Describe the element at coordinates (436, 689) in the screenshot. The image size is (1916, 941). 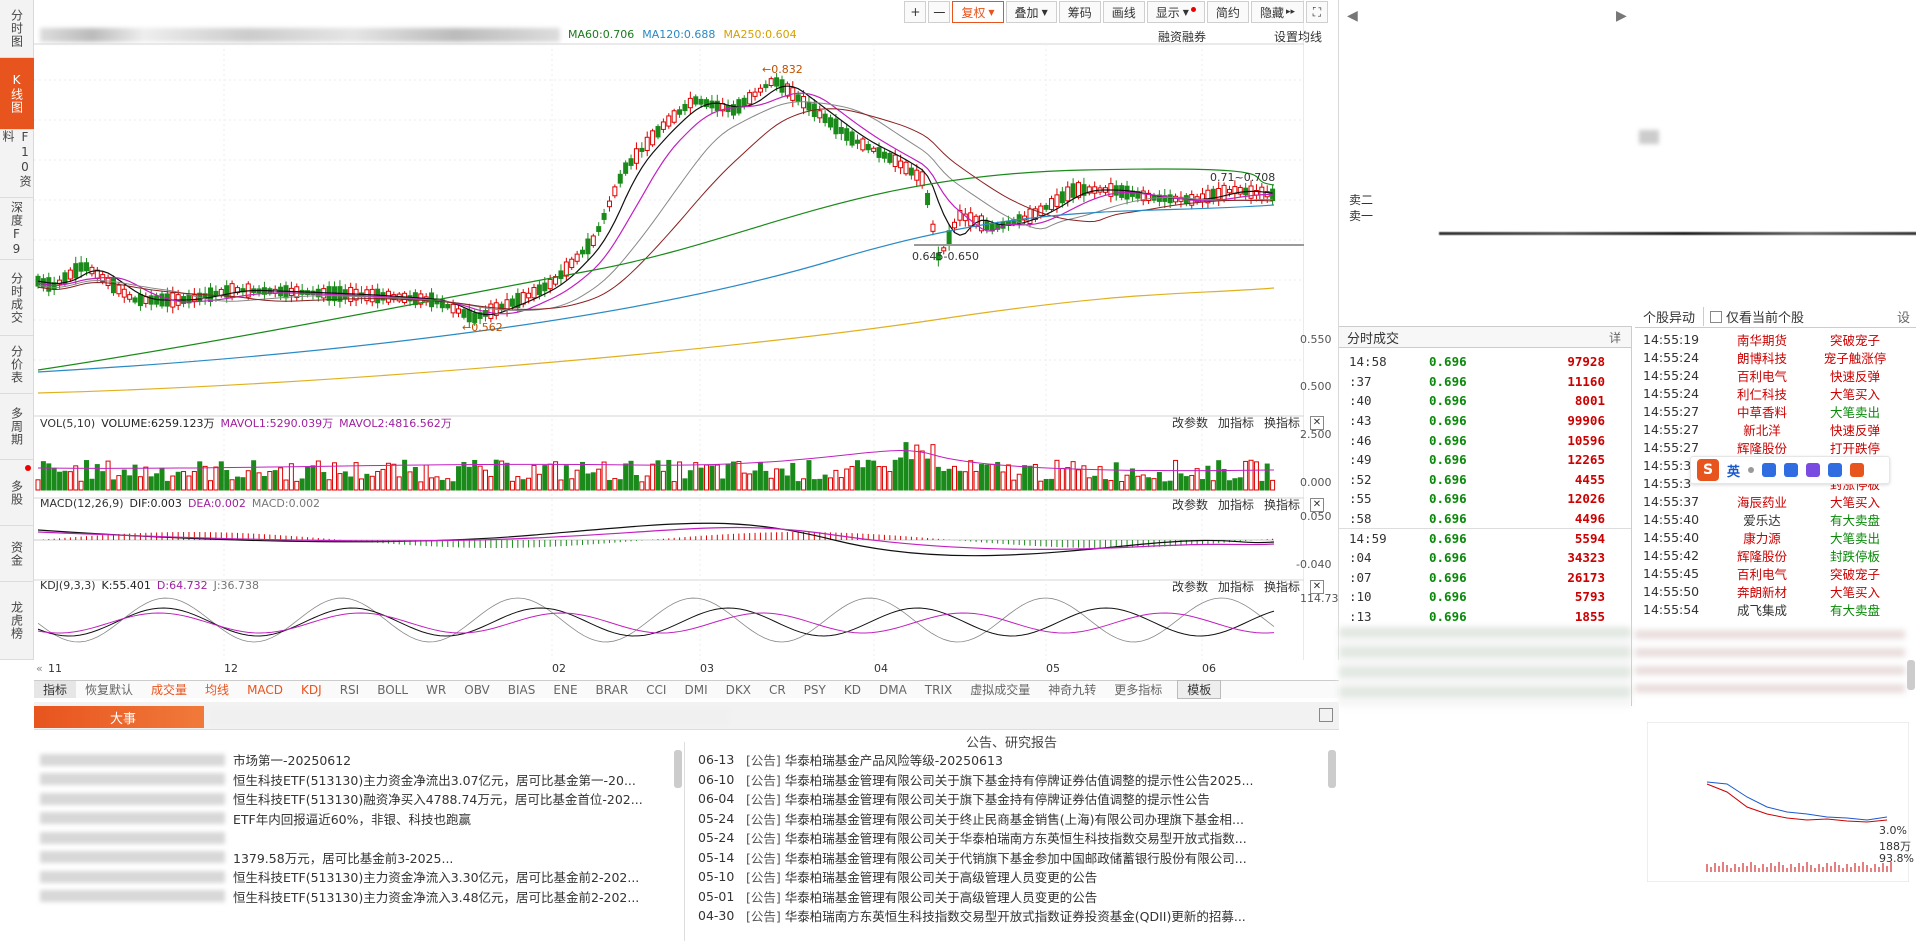
I see `indicator-tab: WR` at that location.